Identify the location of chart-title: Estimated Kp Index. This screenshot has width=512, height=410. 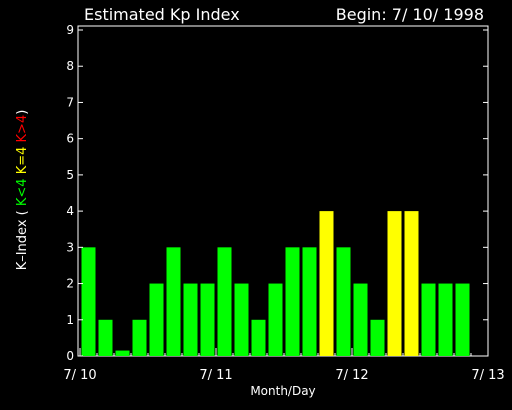
(162, 14).